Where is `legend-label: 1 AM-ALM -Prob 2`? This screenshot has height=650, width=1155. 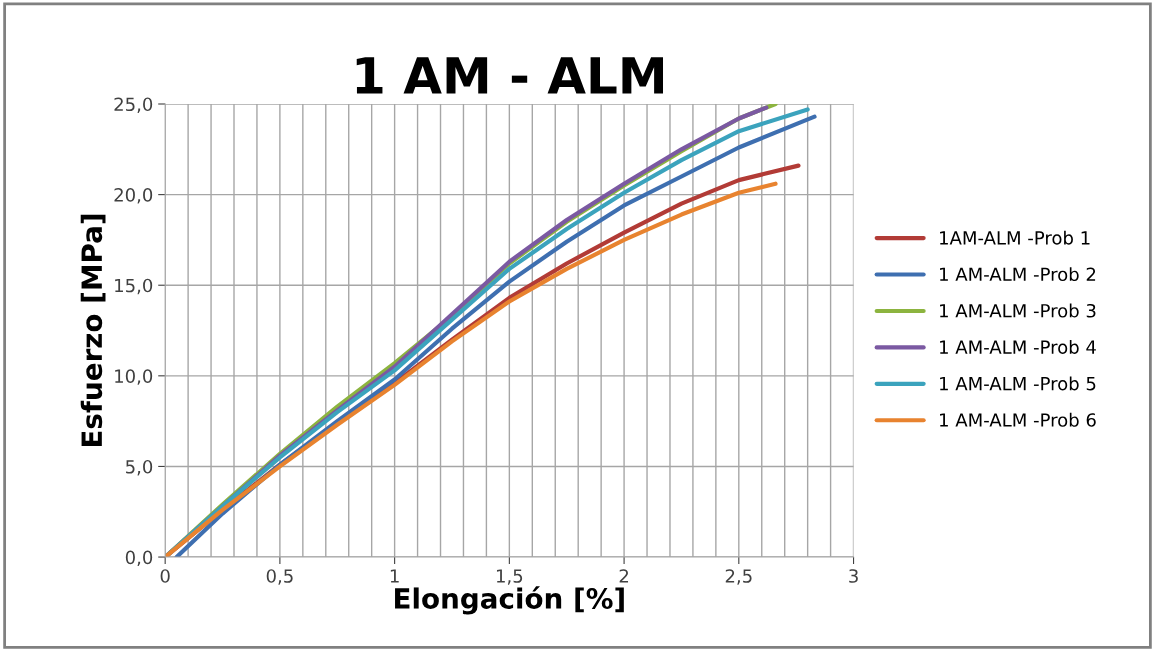 legend-label: 1 AM-ALM -Prob 2 is located at coordinates (1018, 274).